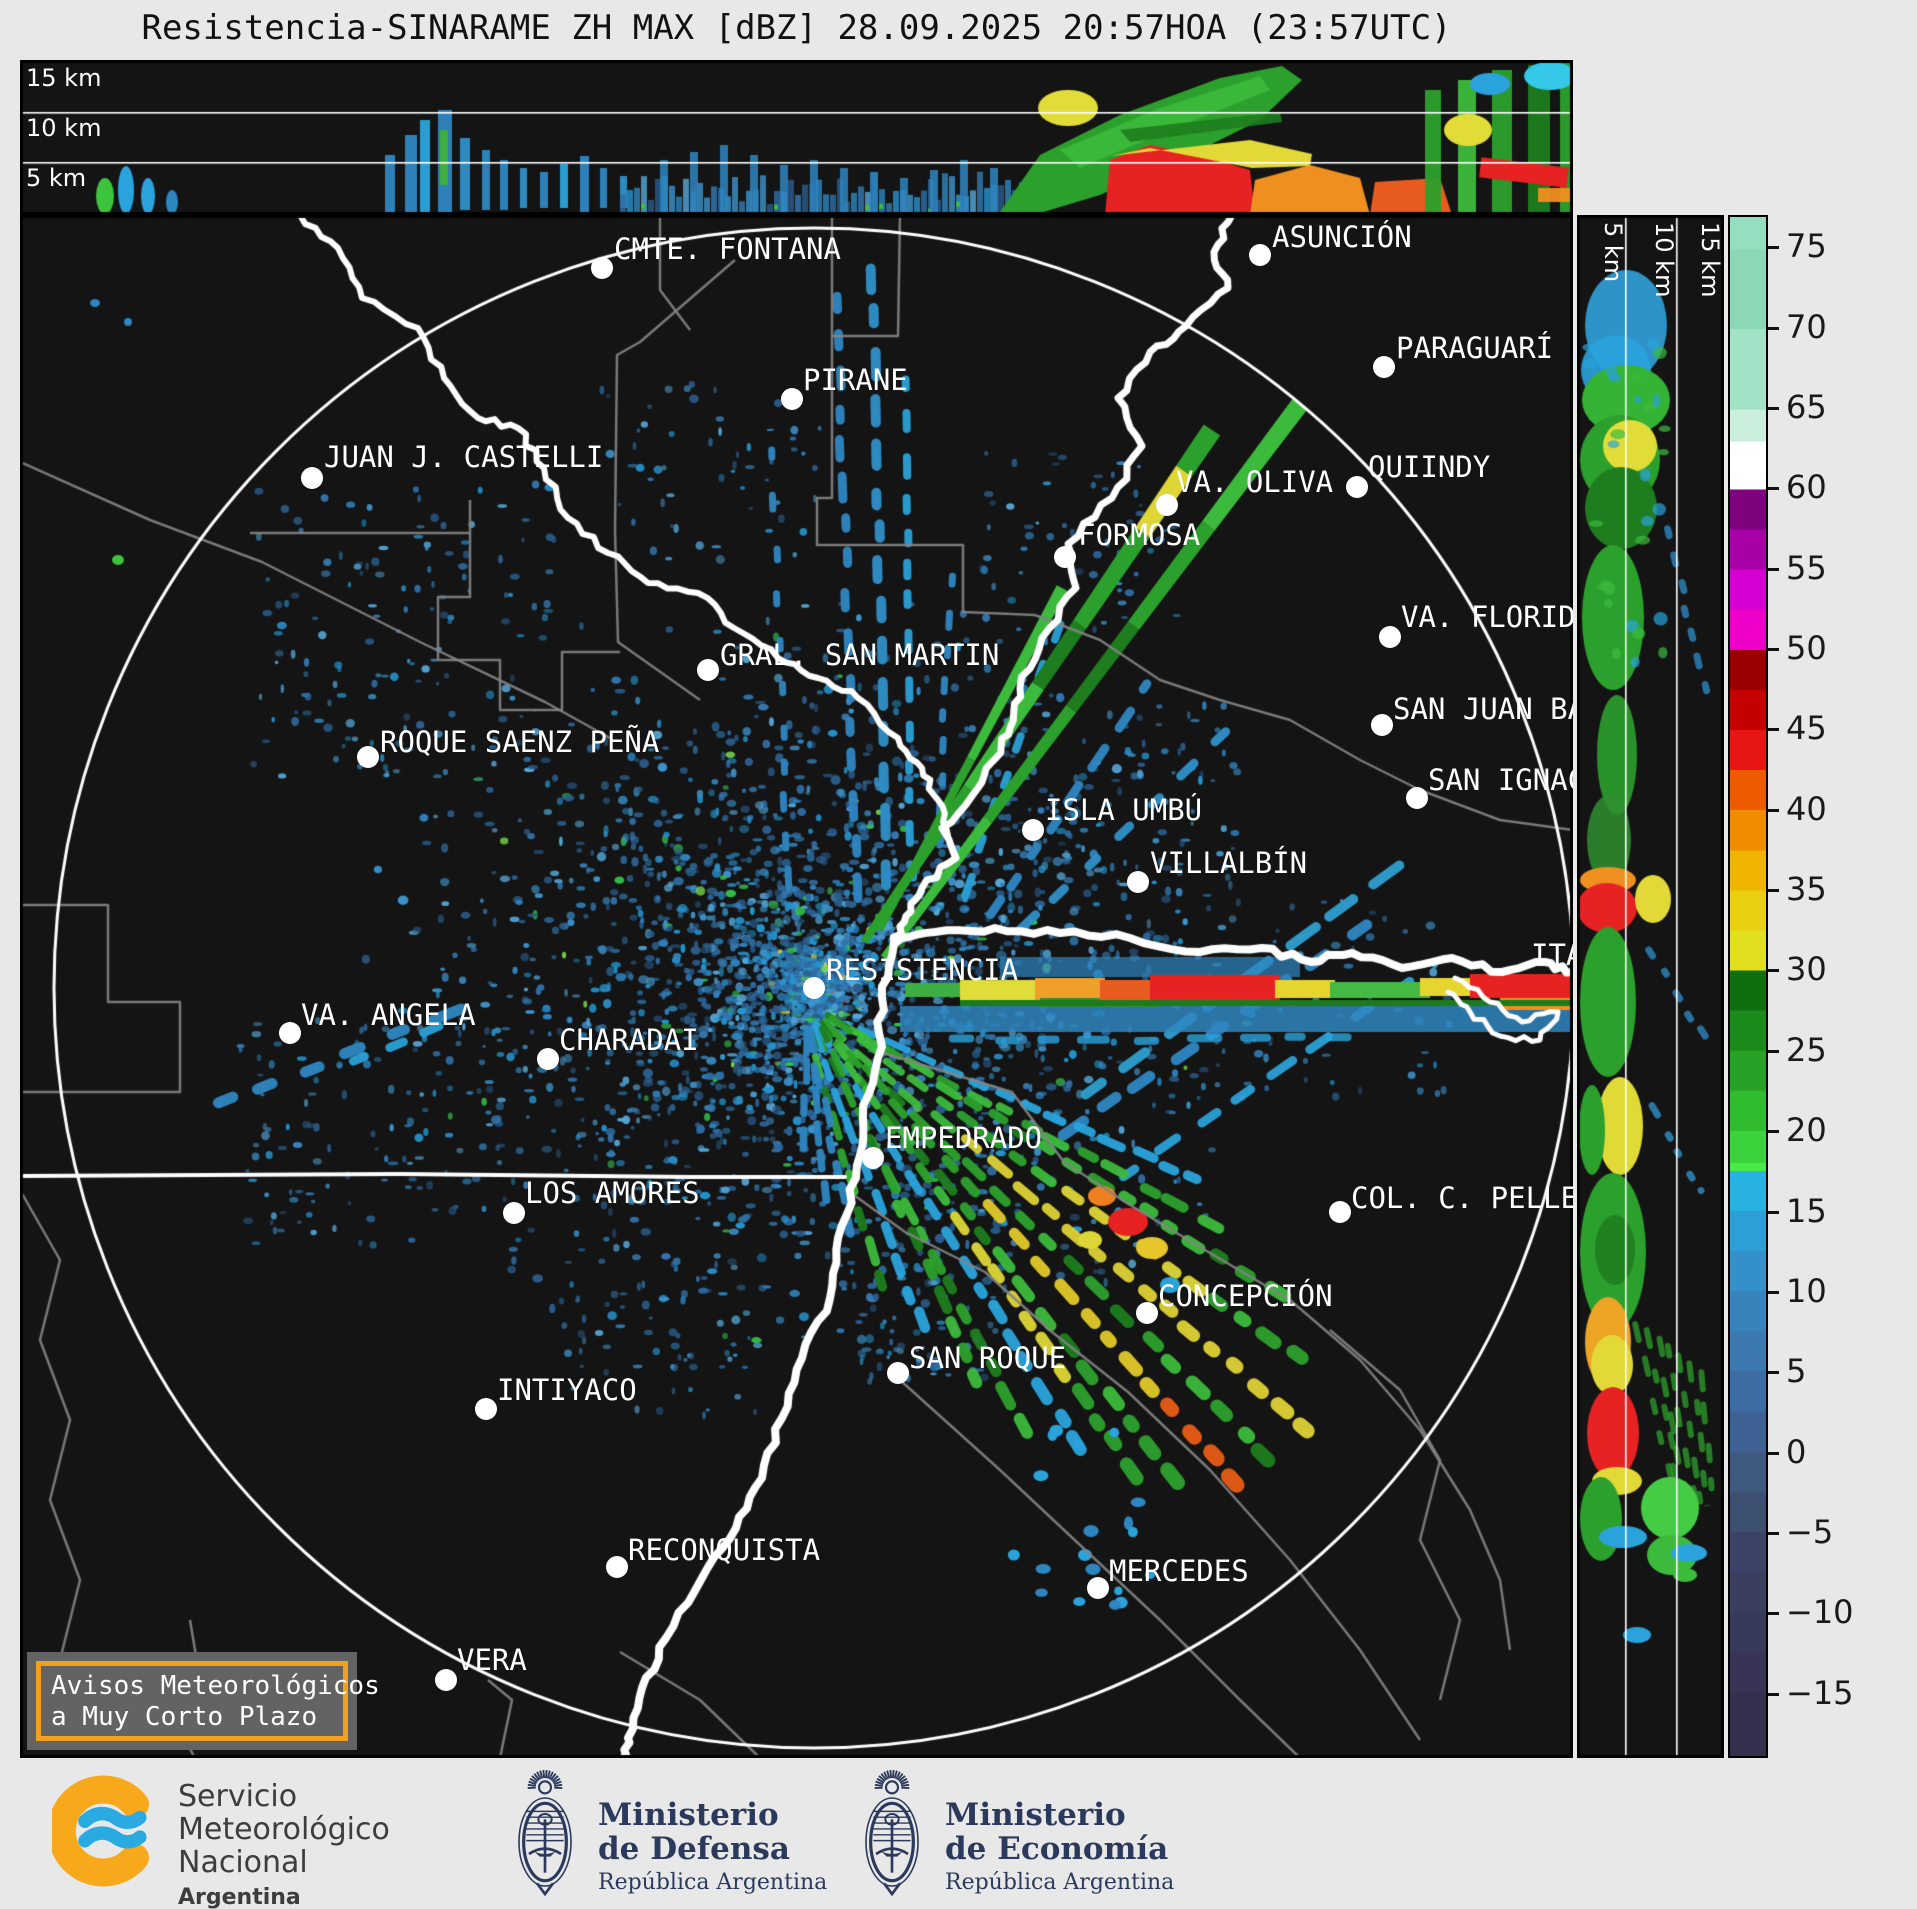 The height and width of the screenshot is (1909, 1917). I want to click on city-label: LOS AMORES, so click(612, 1193).